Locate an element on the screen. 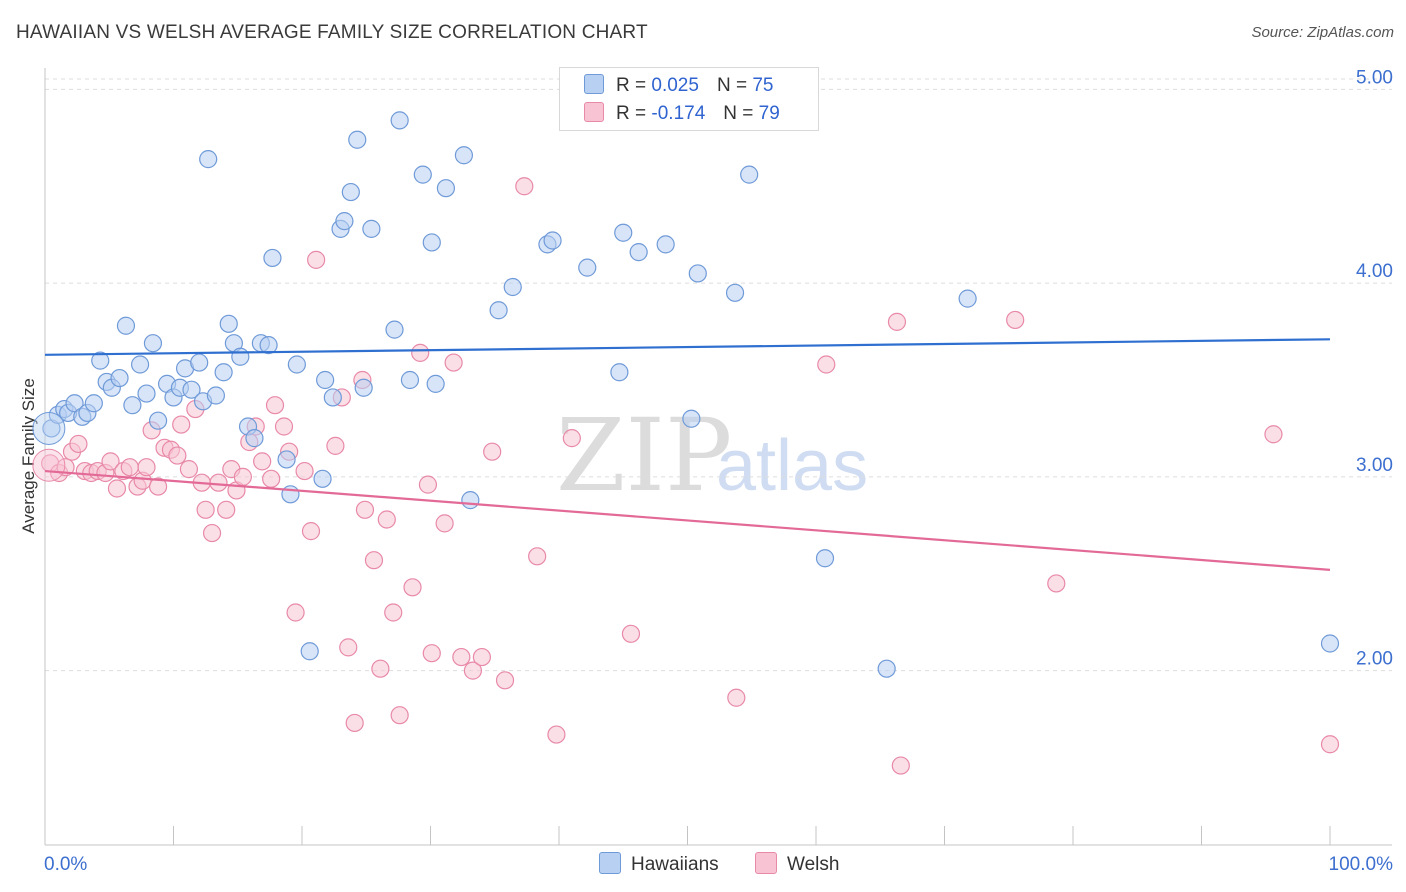 This screenshot has height=892, width=1406. x-tick-labels: 0.0% 100.0% is located at coordinates (718, 864).